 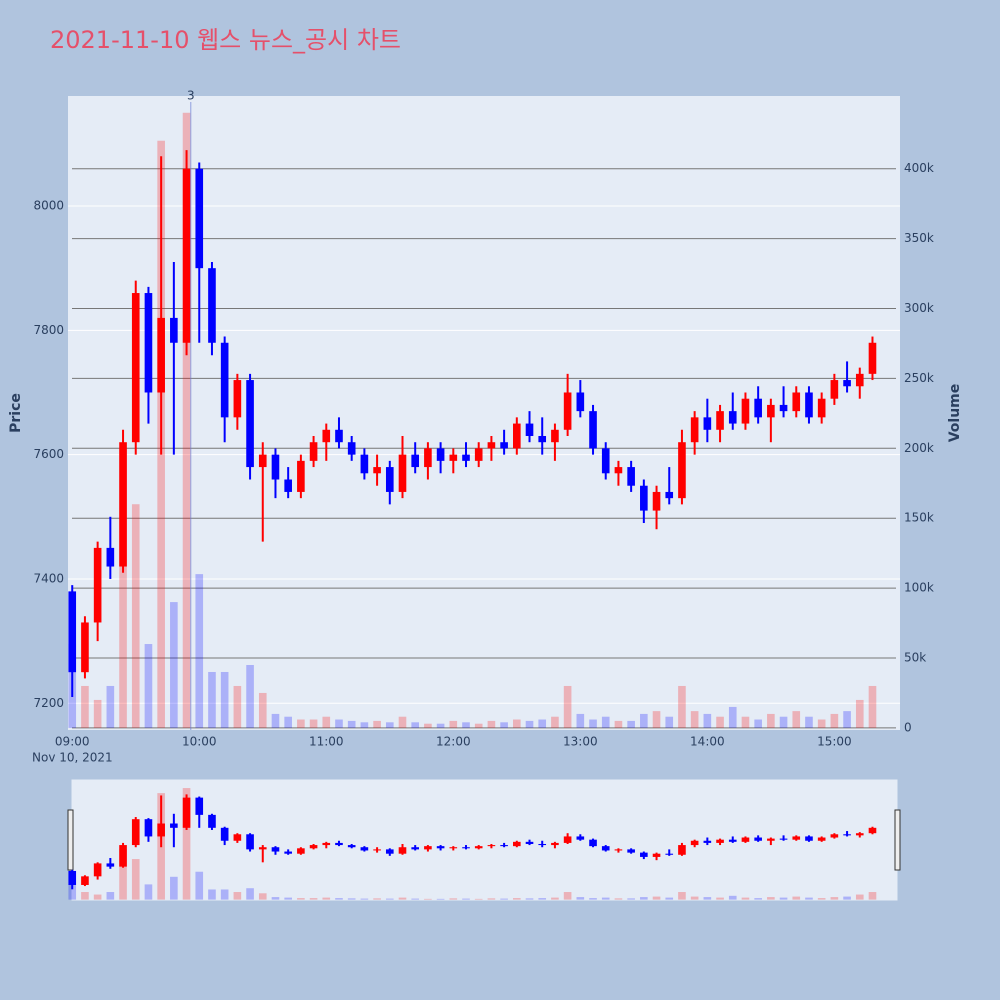 I want to click on y-tick-label: 8000, so click(x=48, y=206).